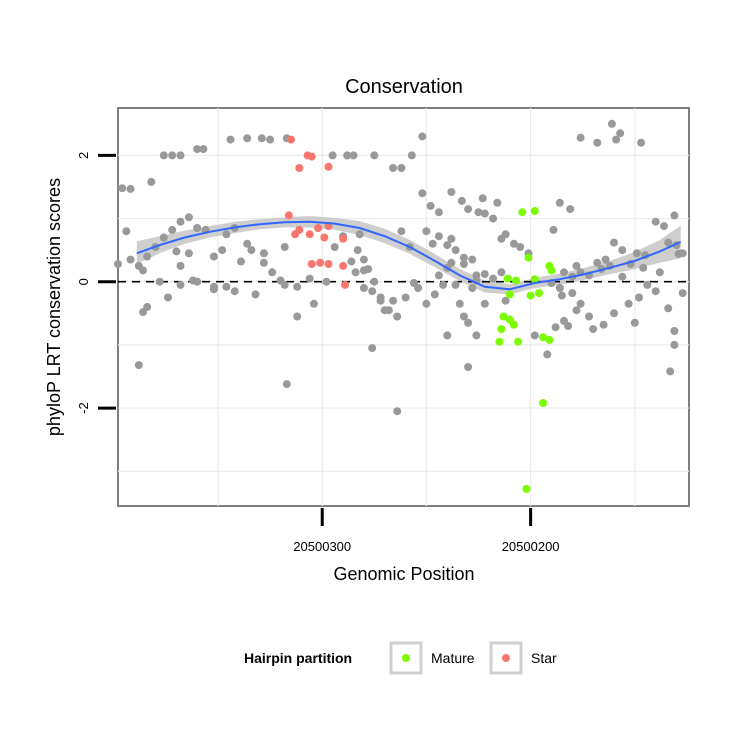 Image resolution: width=750 pixels, height=750 pixels. What do you see at coordinates (409, 255) in the screenshot?
I see `smooth-curve` at bounding box center [409, 255].